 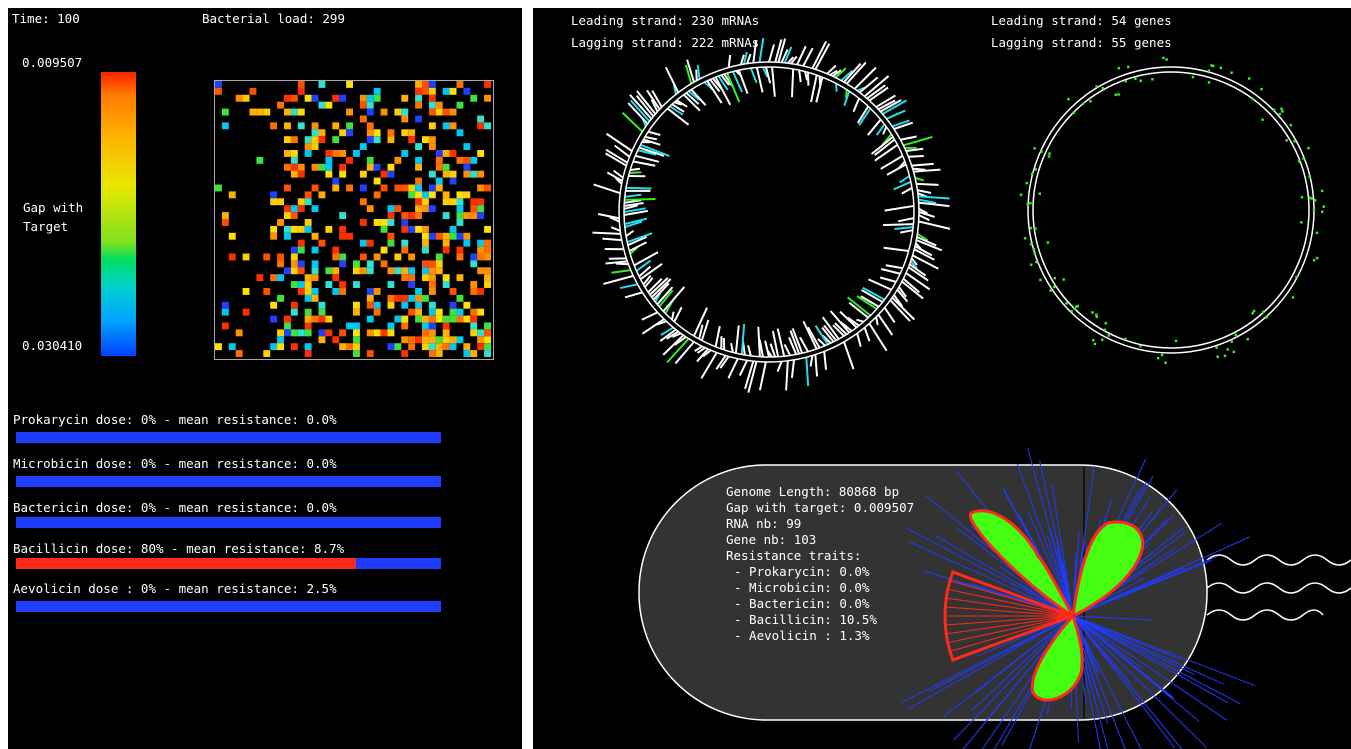 I want to click on antibiotic-bar-bactericin, so click(x=228, y=522).